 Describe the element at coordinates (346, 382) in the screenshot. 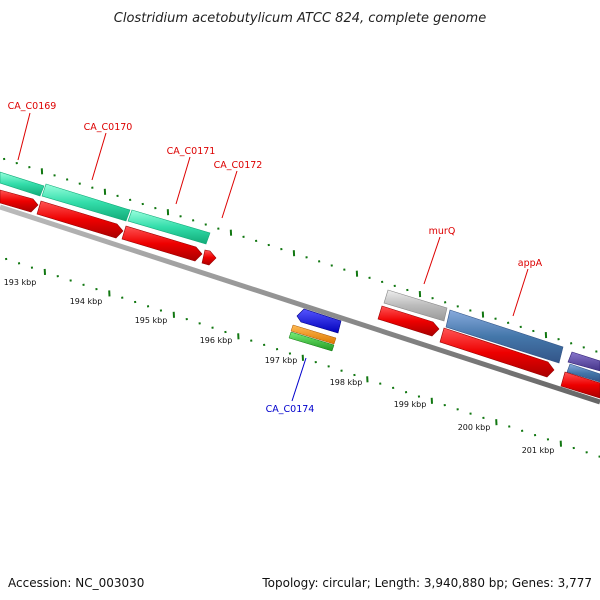

I see `kbp-label: 198 kbp` at that location.